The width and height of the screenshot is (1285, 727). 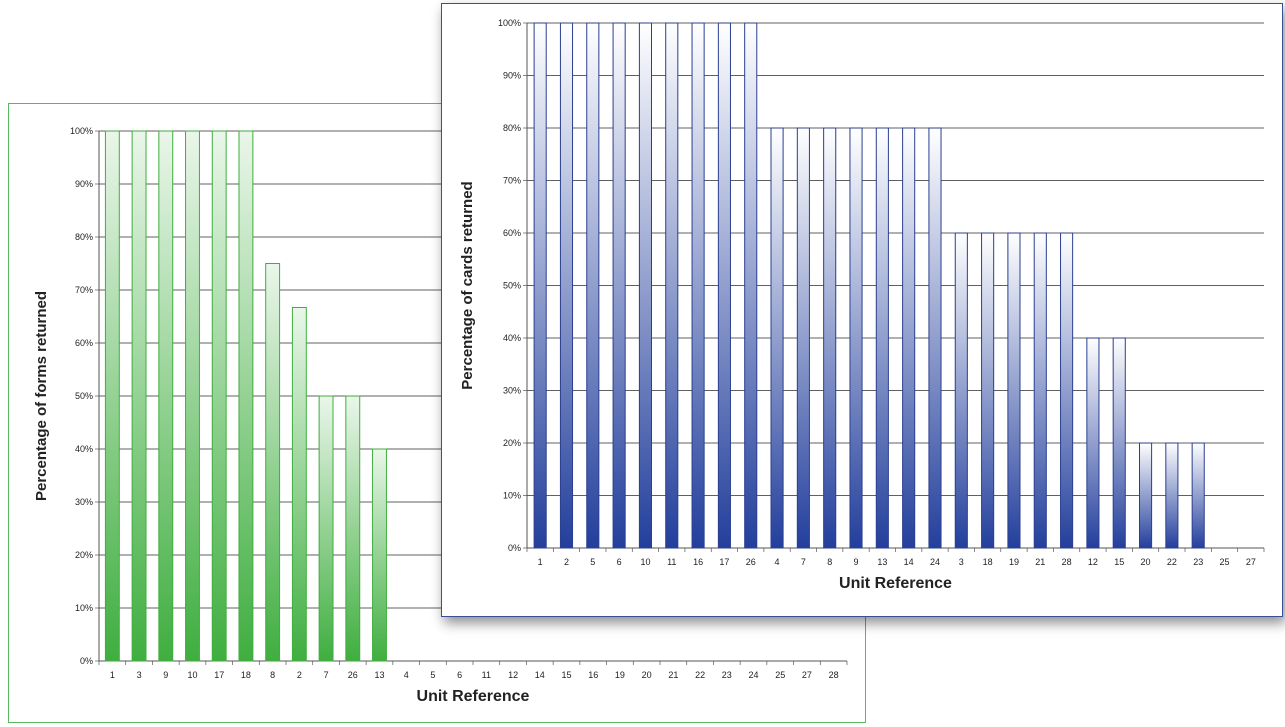 What do you see at coordinates (988, 562) in the screenshot?
I see `x-tick-label: 18` at bounding box center [988, 562].